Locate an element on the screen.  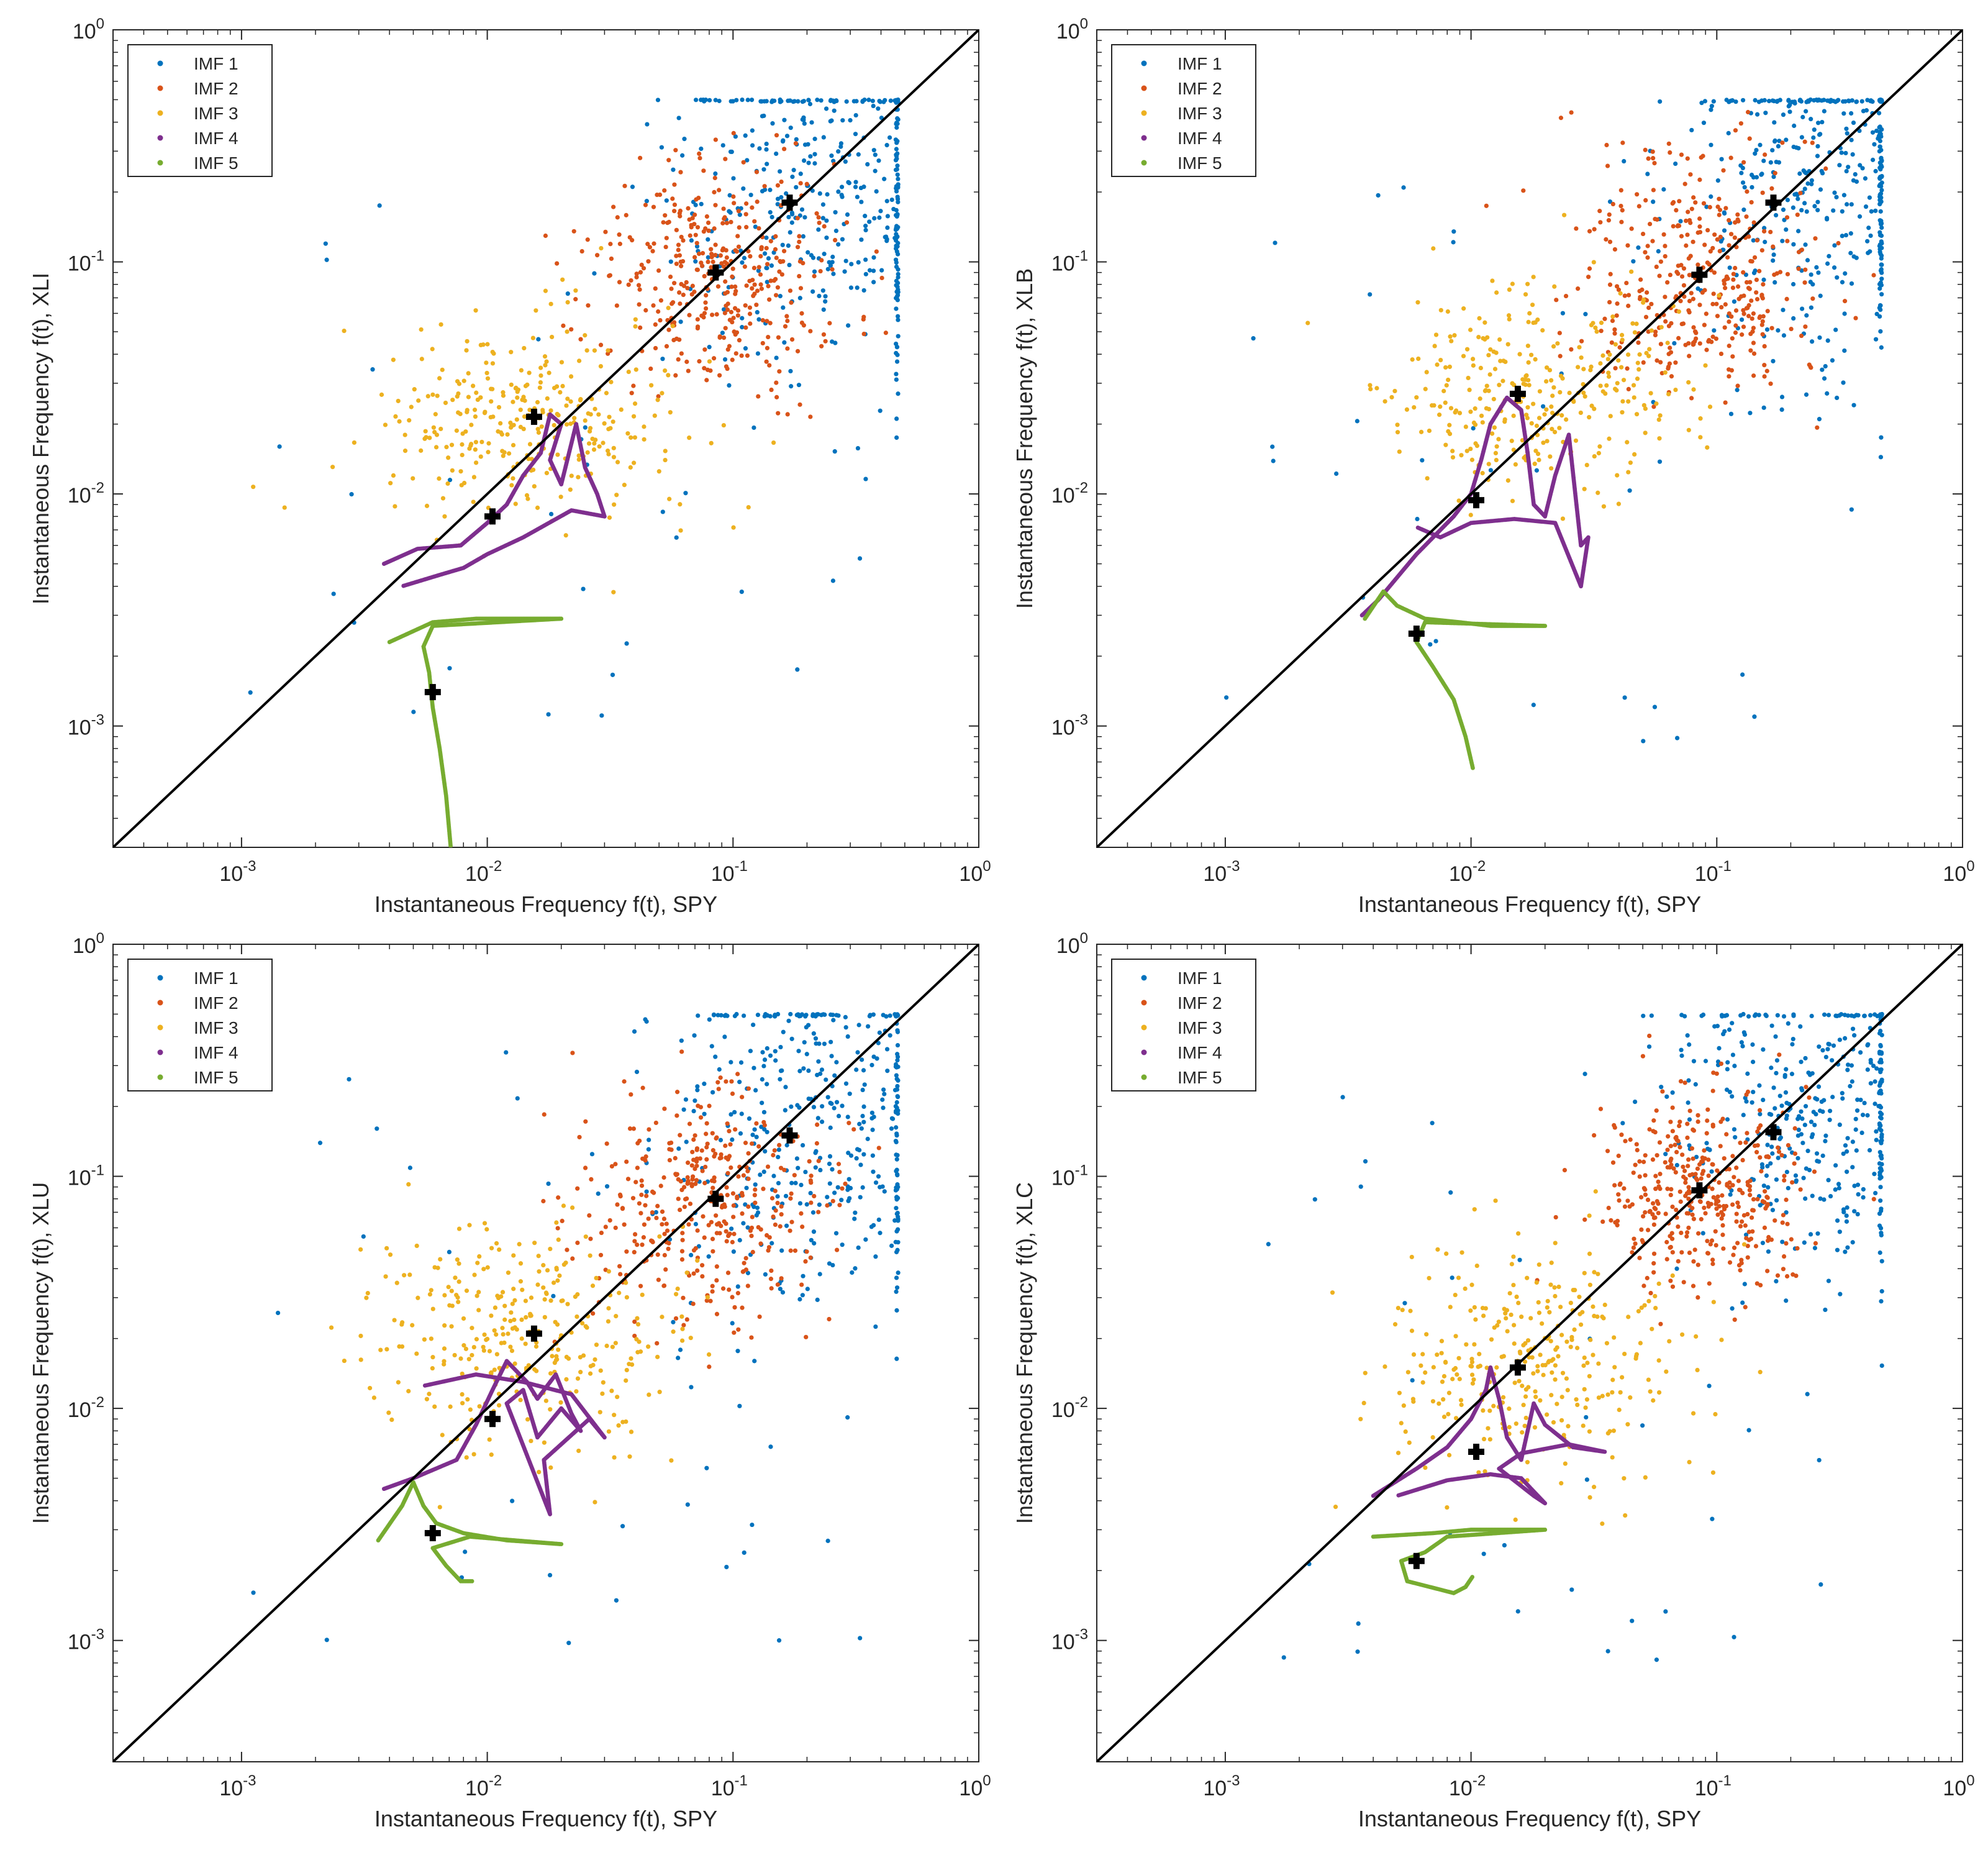
legend-box is located at coordinates (200, 110).